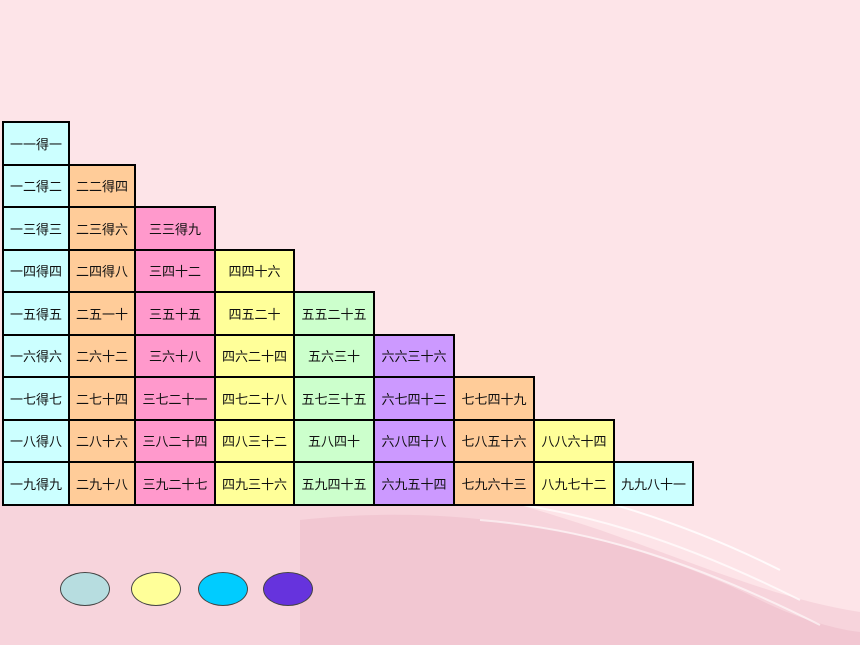  What do you see at coordinates (102, 483) in the screenshot?
I see `table-cell: 二九十八` at bounding box center [102, 483].